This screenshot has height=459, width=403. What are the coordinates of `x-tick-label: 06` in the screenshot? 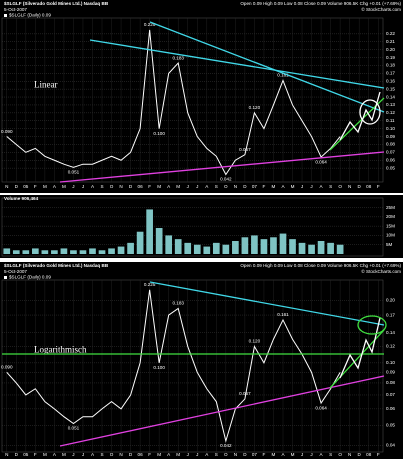 It's located at (141, 186).